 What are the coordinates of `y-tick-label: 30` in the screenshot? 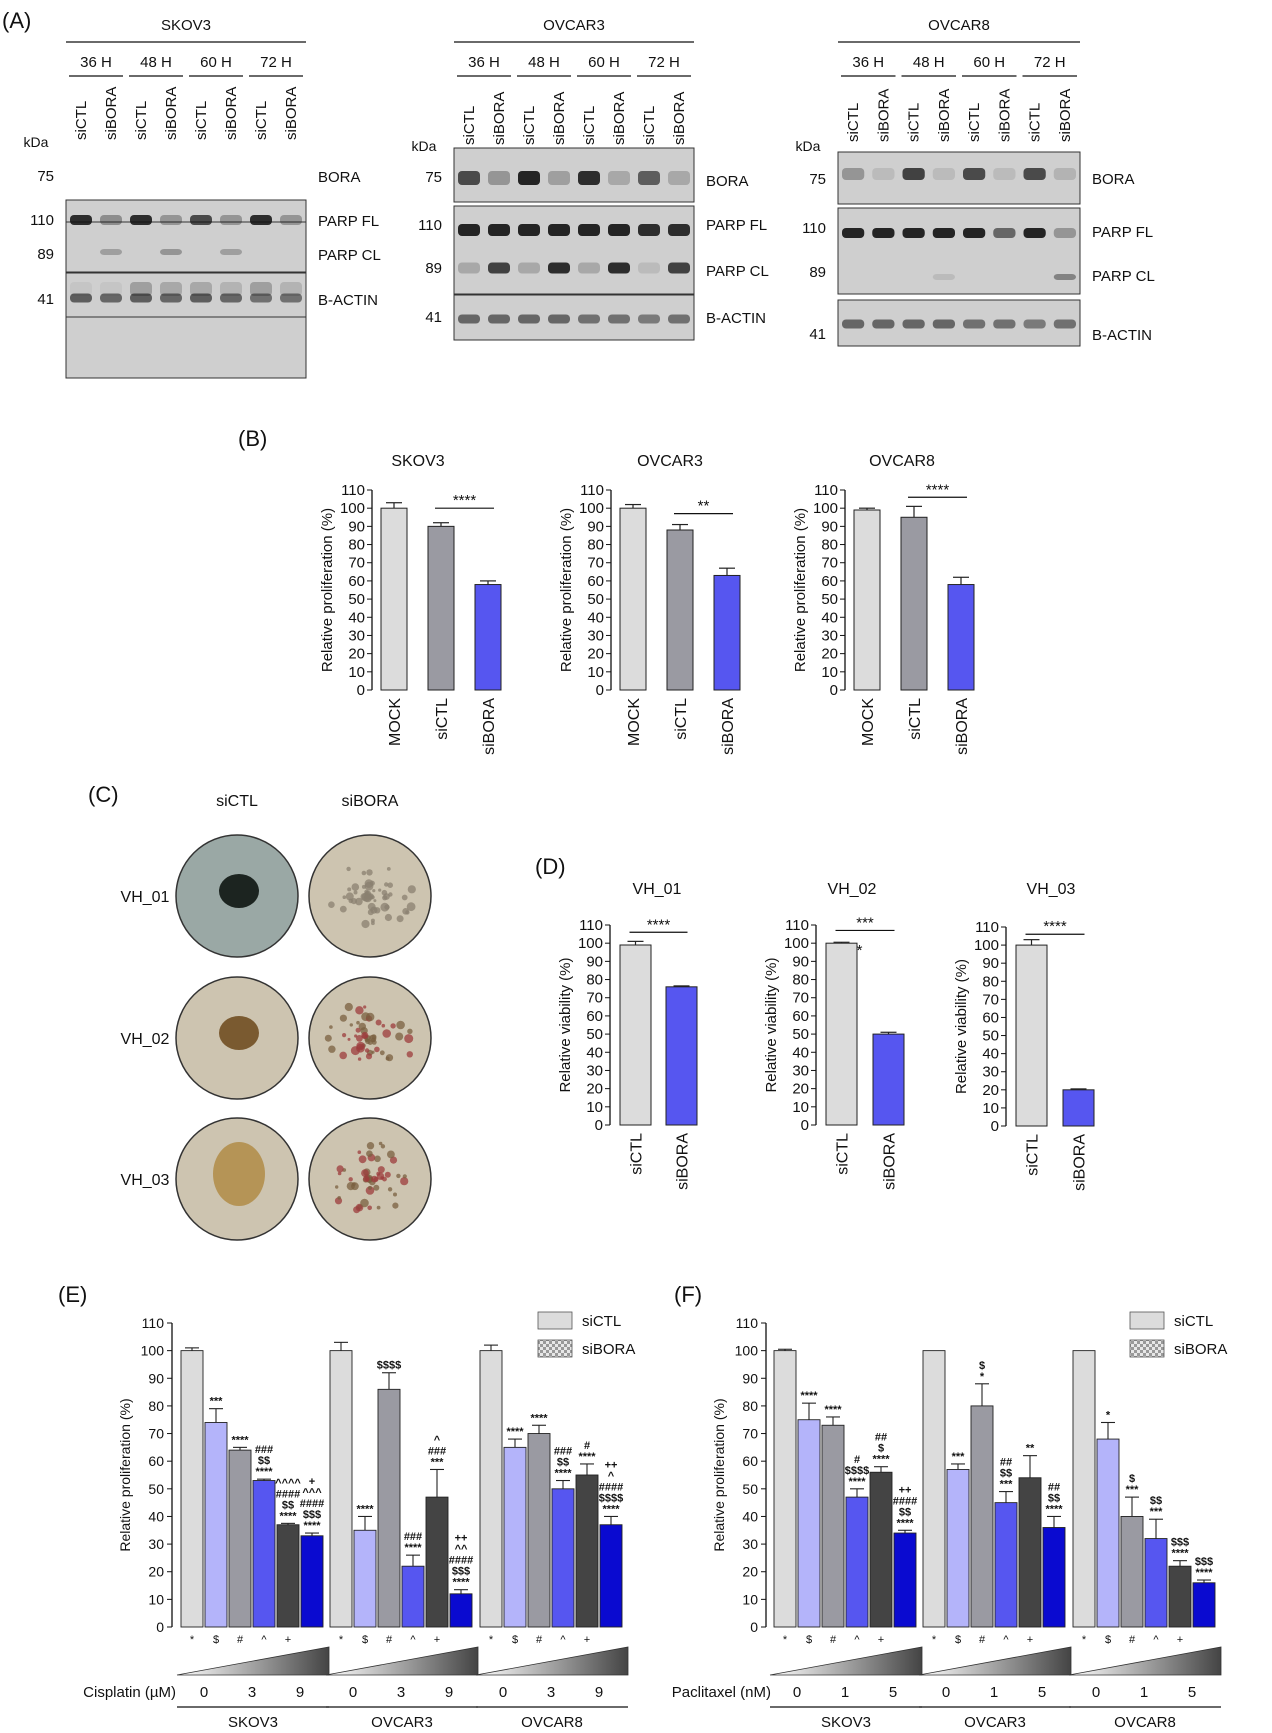 It's located at (595, 635).